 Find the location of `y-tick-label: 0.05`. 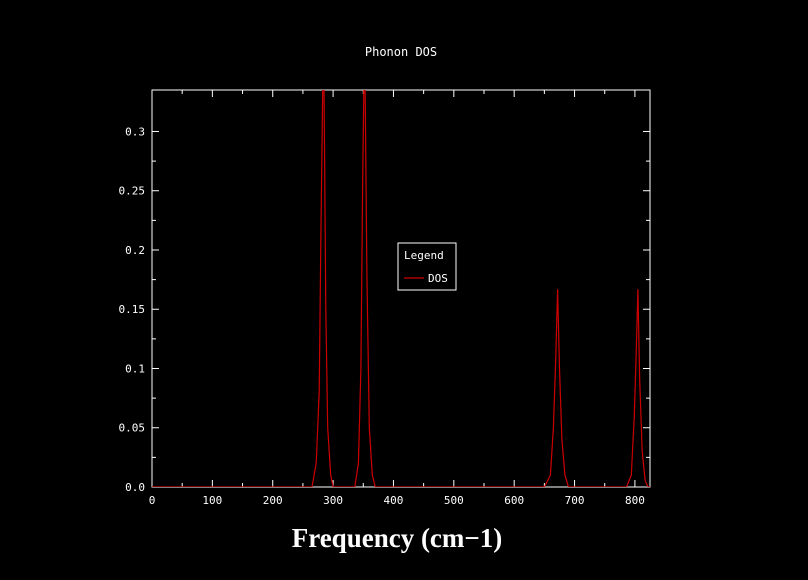

y-tick-label: 0.05 is located at coordinates (132, 428).